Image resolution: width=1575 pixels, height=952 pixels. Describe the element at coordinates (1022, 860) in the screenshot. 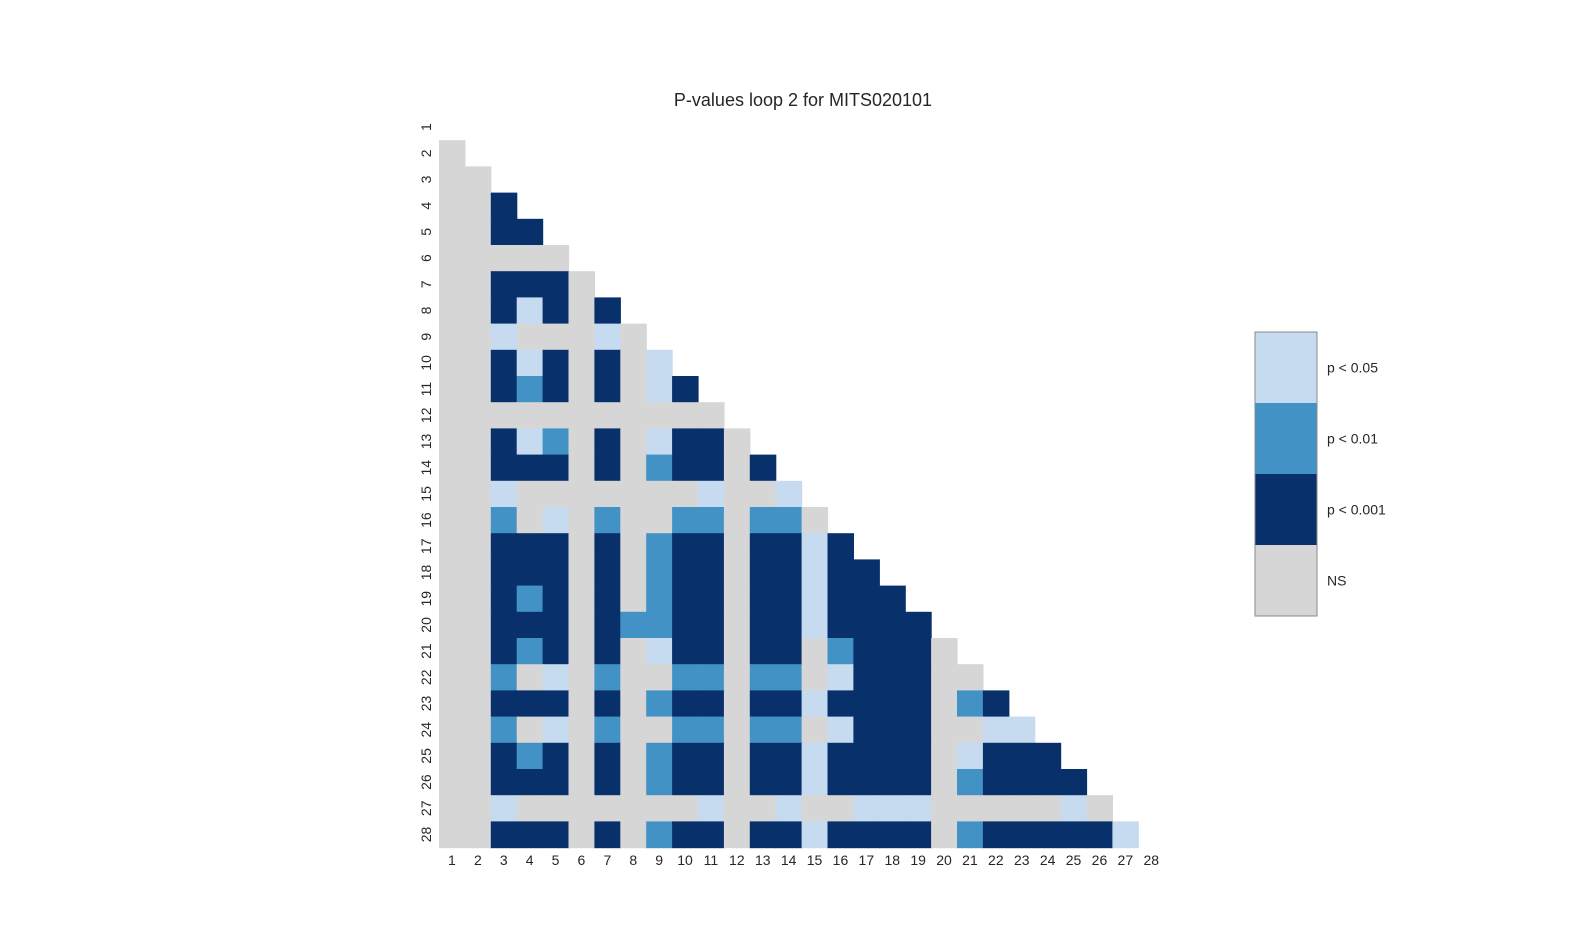

I see `x-tick-label: 23` at that location.